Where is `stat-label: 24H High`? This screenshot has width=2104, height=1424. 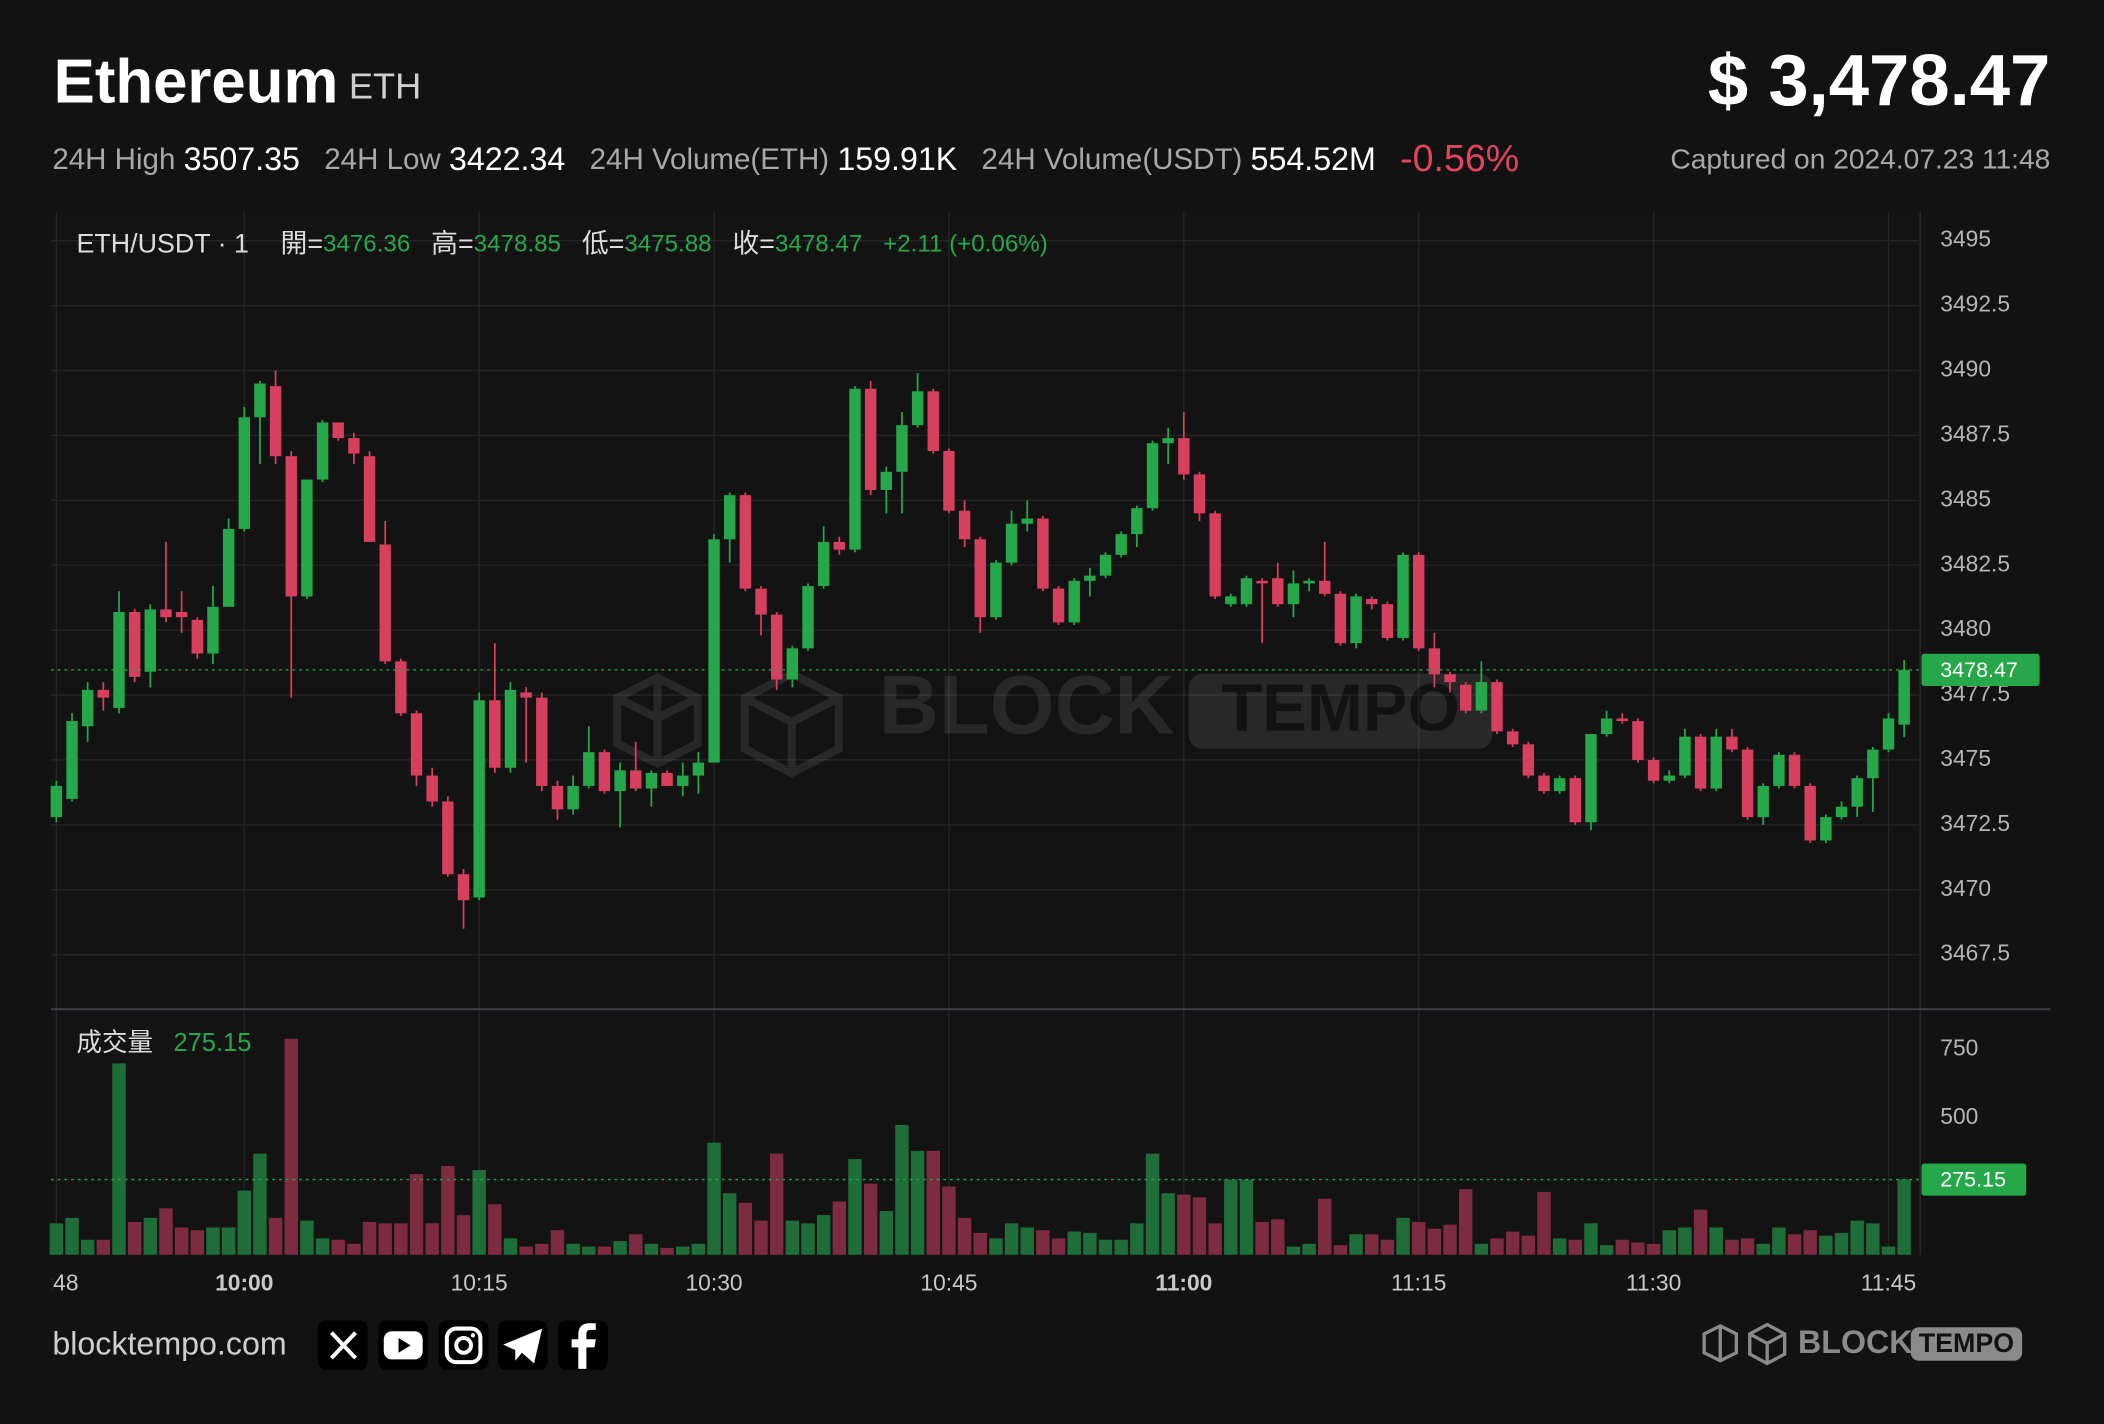
stat-label: 24H High is located at coordinates (113, 159).